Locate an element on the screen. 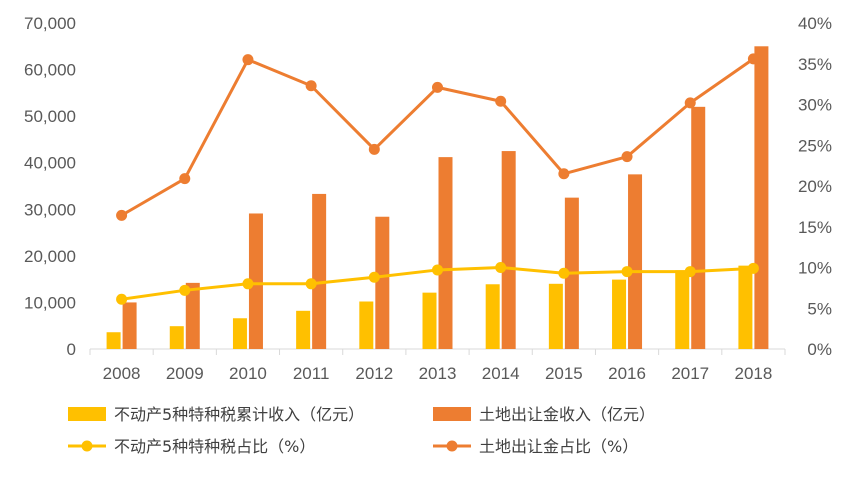 The height and width of the screenshot is (478, 845). point-land-share-2016 is located at coordinates (627, 157).